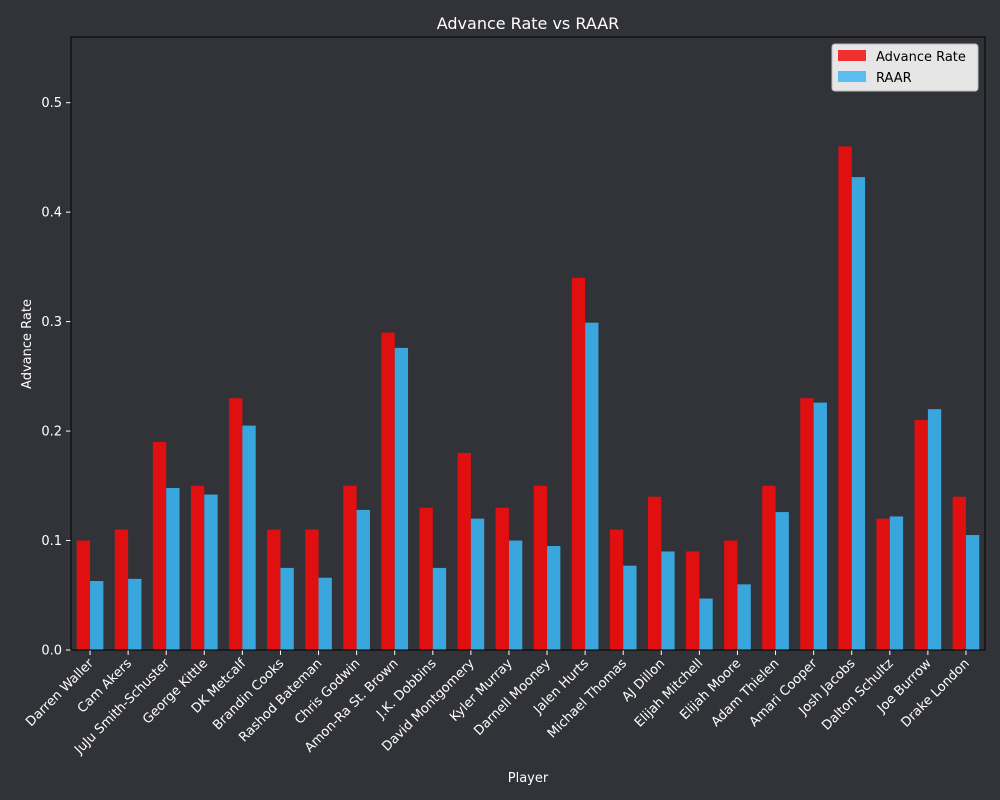  Describe the element at coordinates (894, 78) in the screenshot. I see `legend-label-raar: RAAR` at that location.